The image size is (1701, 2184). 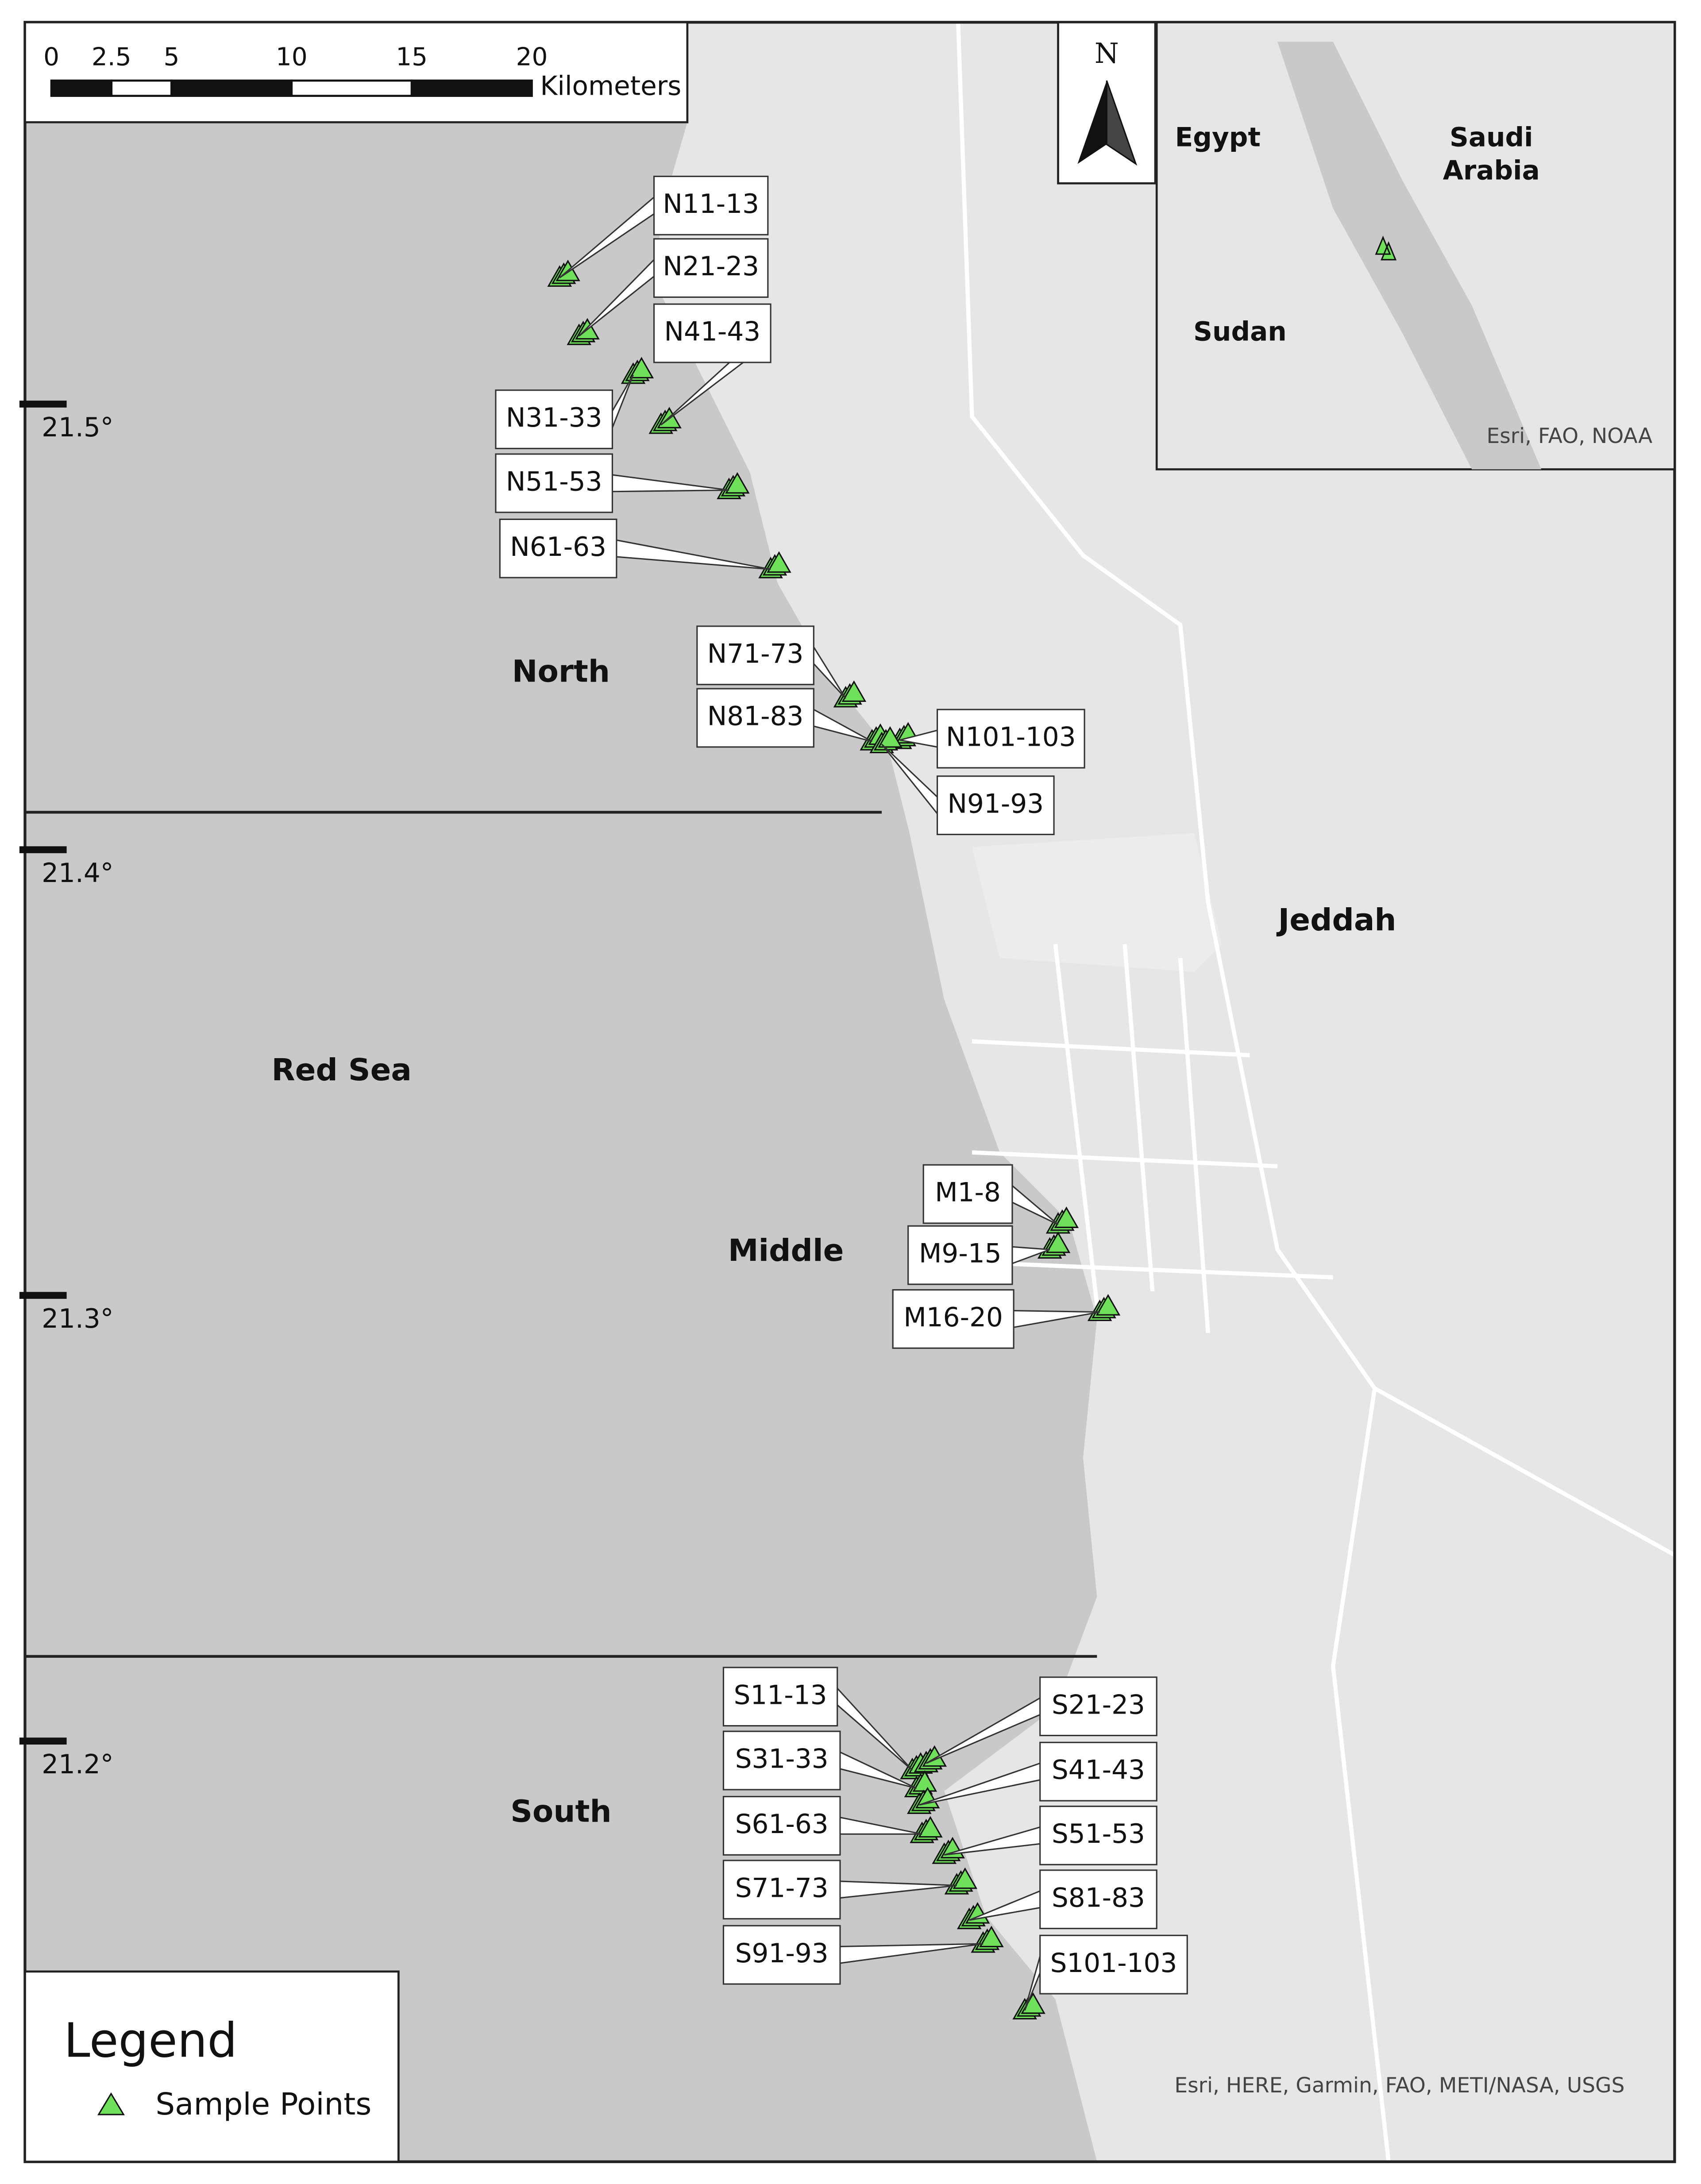 What do you see at coordinates (78, 427) in the screenshot?
I see `latitude-label: 21.5°` at bounding box center [78, 427].